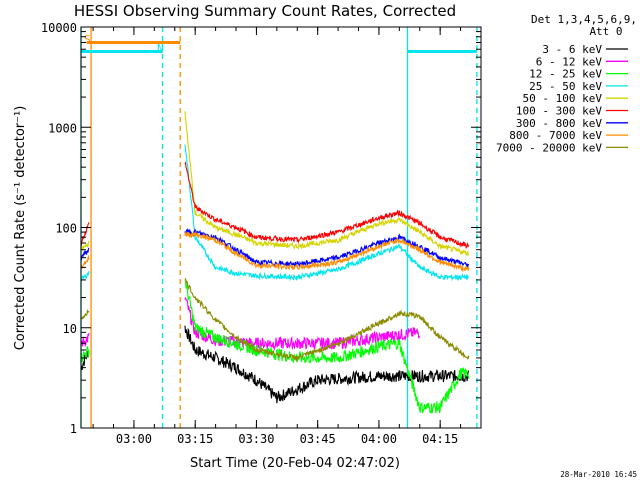 Image resolution: width=640 pixels, height=480 pixels. I want to click on timestamp: 28-Mar-2010 16:45, so click(598, 474).